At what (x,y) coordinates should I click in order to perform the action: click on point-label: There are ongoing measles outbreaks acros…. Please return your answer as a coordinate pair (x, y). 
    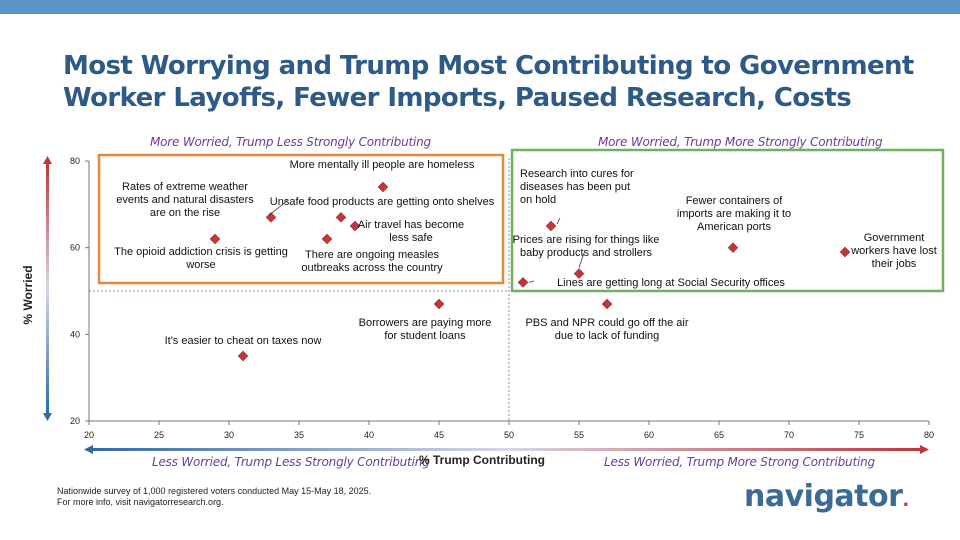
    Looking at the image, I should click on (372, 261).